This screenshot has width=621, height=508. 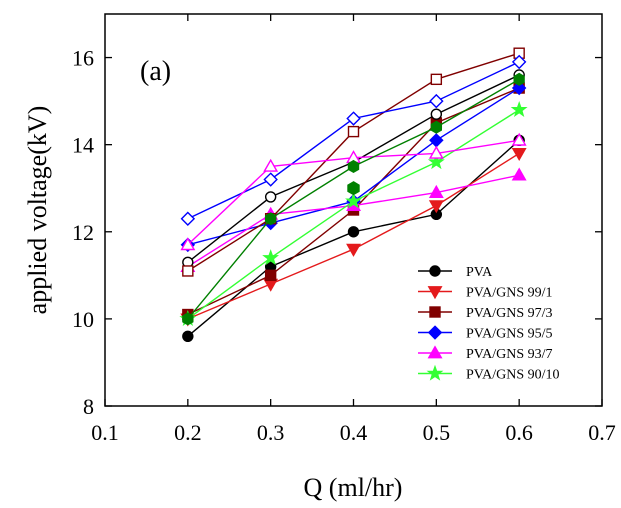 What do you see at coordinates (105, 432) in the screenshot?
I see `x-tick-label: 0.1` at bounding box center [105, 432].